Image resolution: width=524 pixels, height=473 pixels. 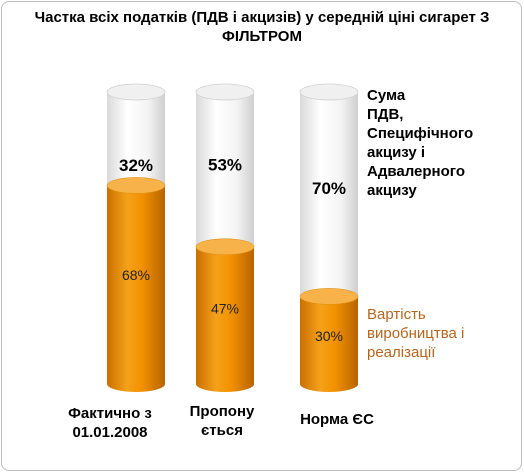 I want to click on category-label-proposed: Пропону ється, so click(x=222, y=421).